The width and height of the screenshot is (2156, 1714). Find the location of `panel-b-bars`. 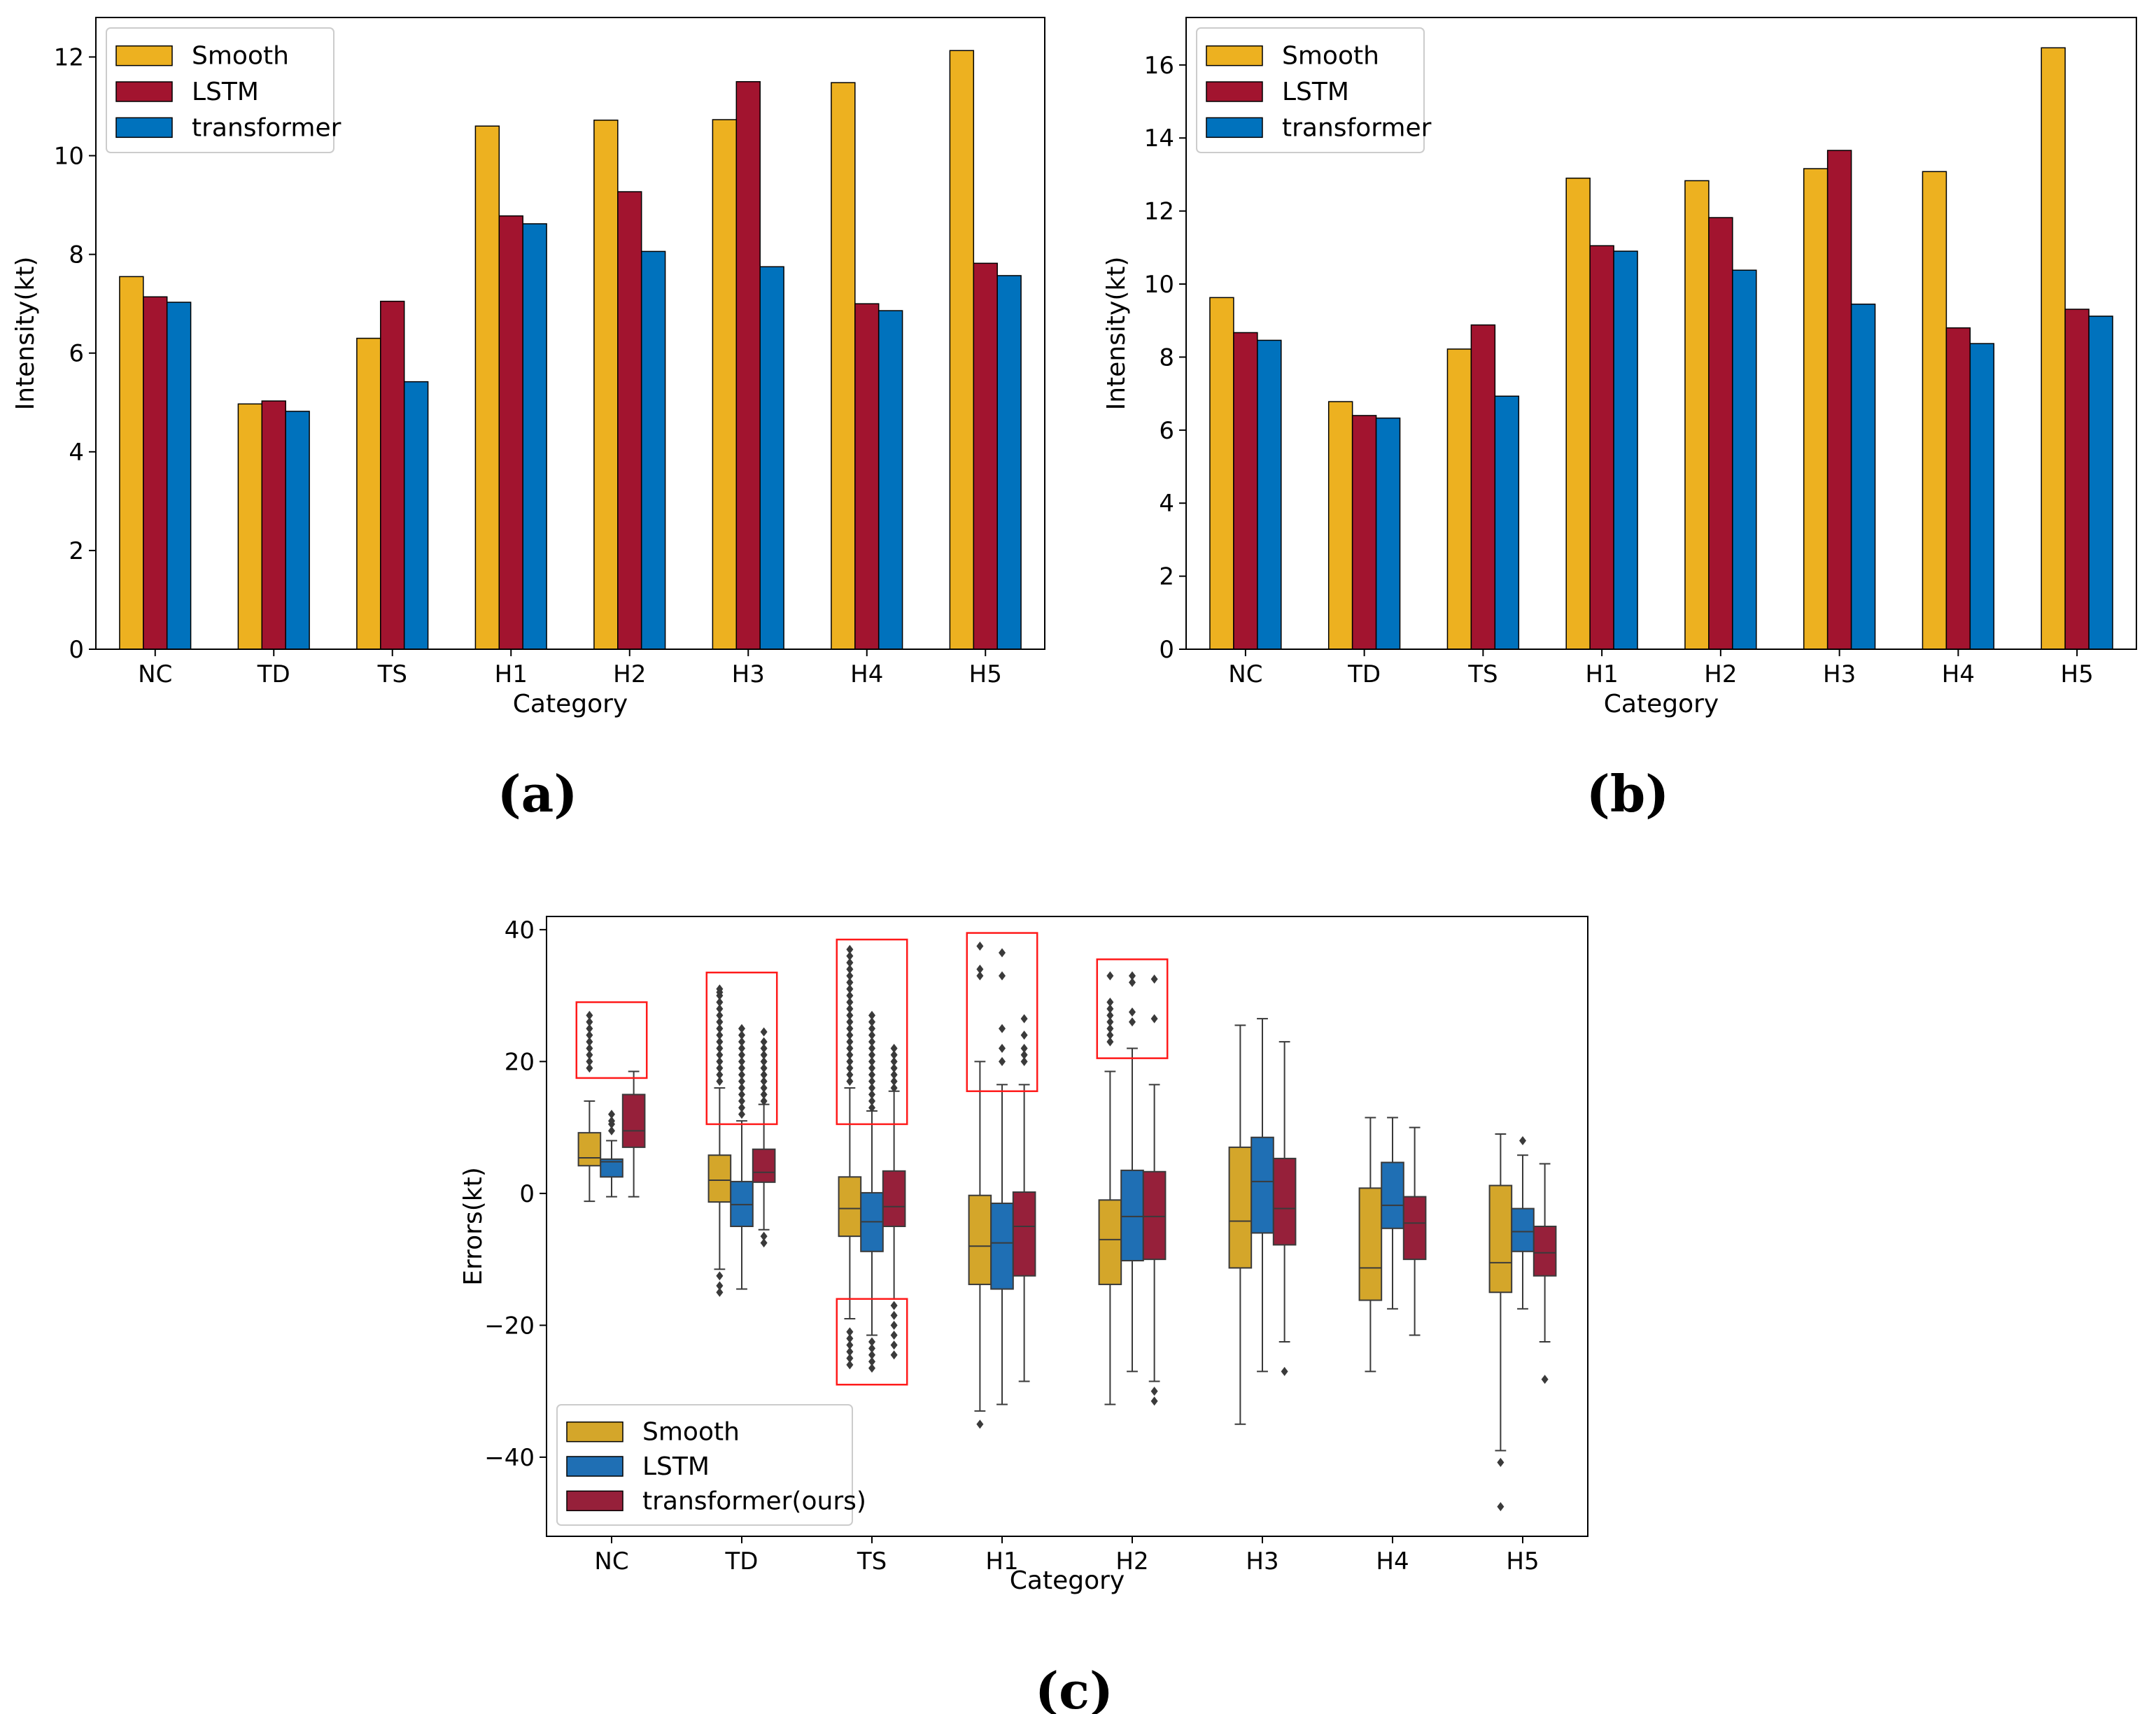

panel-b-bars is located at coordinates (1661, 348).